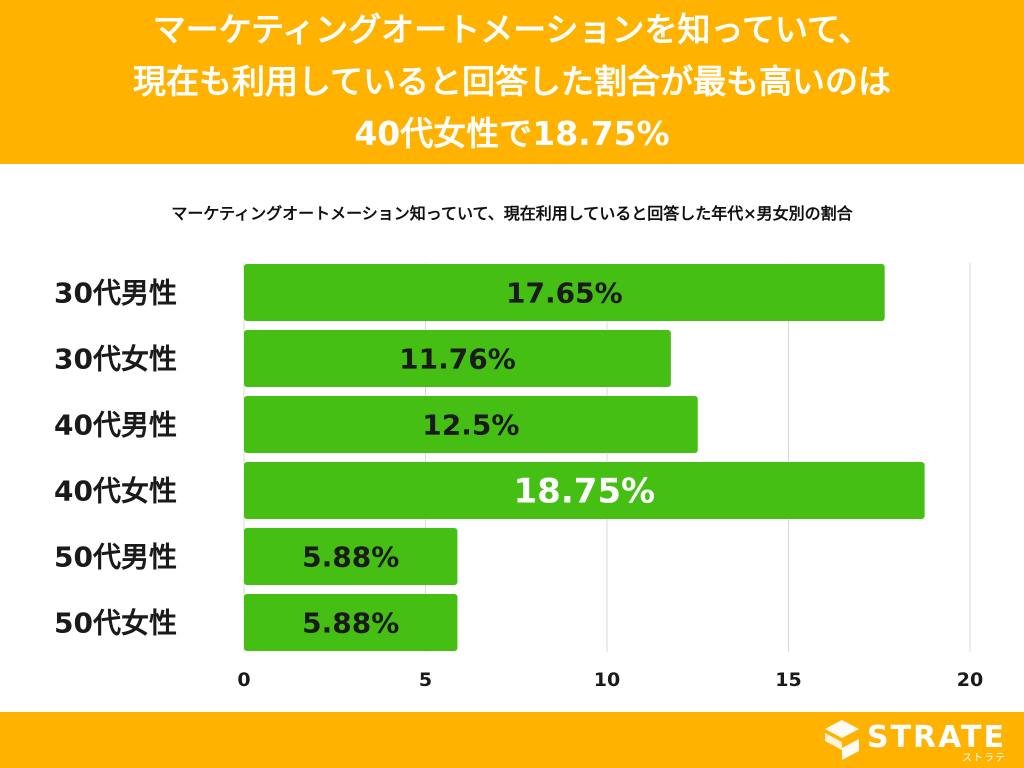 The height and width of the screenshot is (768, 1024). I want to click on logo-subtext: ストラテ, so click(984, 758).